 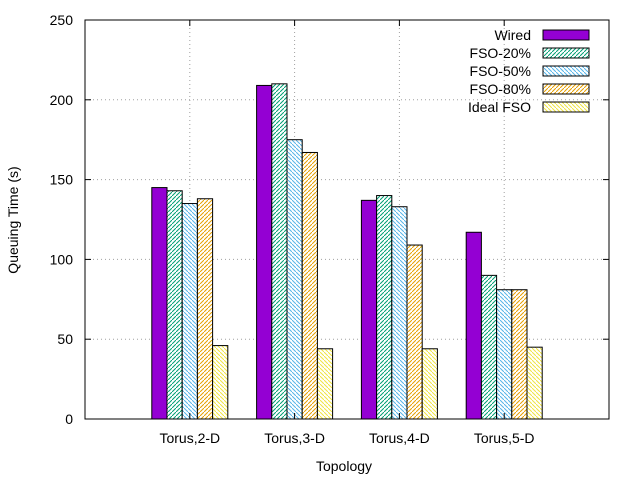 I want to click on y-axis-label: Queuing Time (s), so click(x=13, y=219).